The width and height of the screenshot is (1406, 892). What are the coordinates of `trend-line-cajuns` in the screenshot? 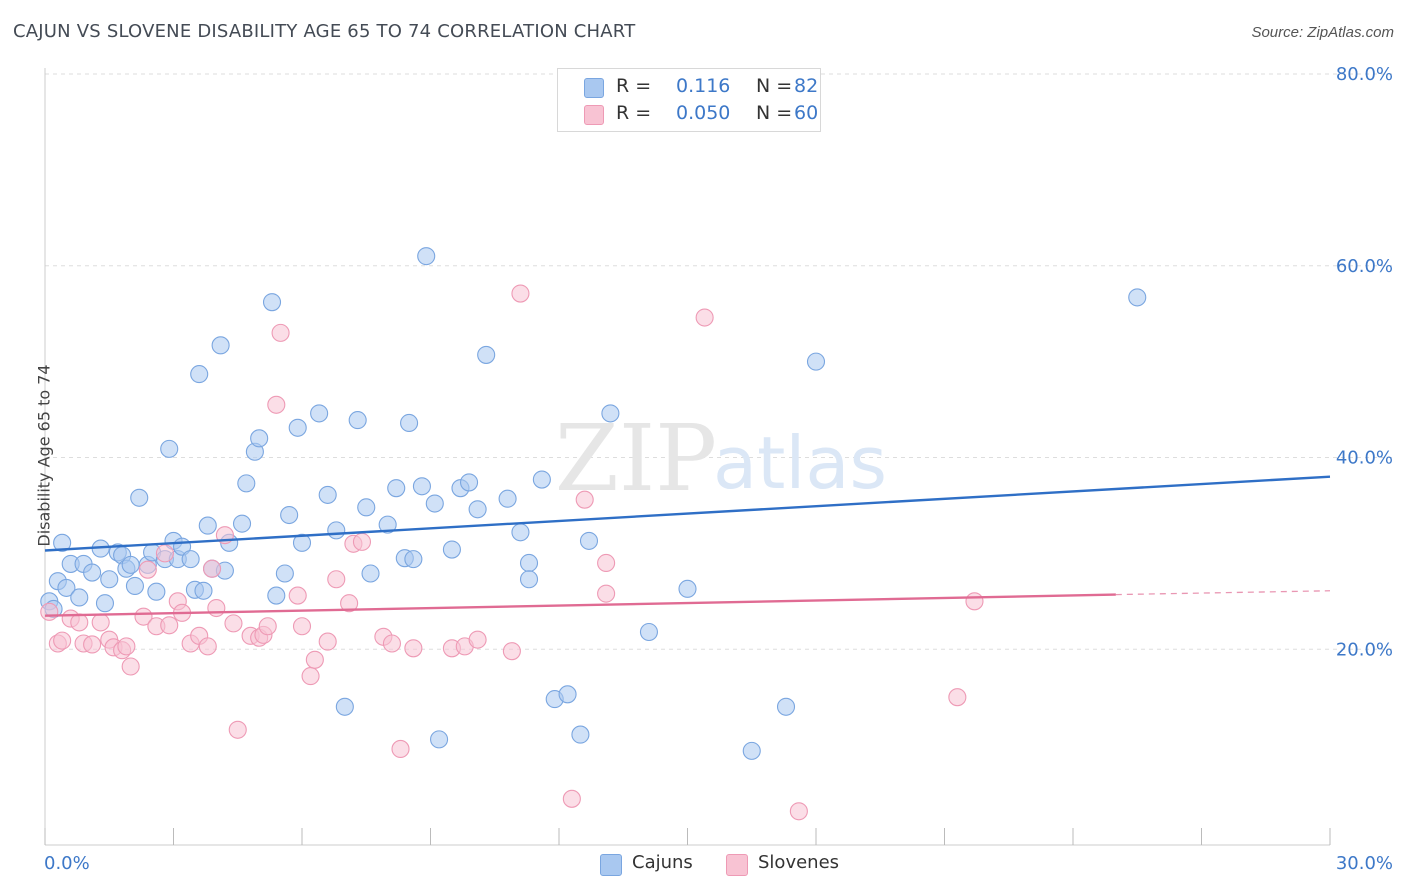 It's located at (687, 513).